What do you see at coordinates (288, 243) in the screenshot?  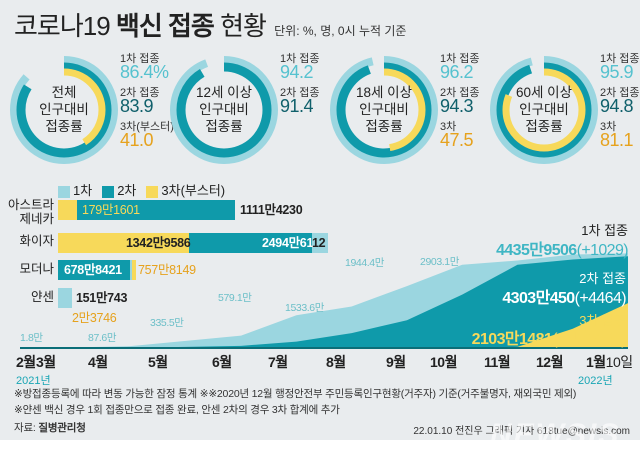 I see `vaccine-bar-label: 2494만61` at bounding box center [288, 243].